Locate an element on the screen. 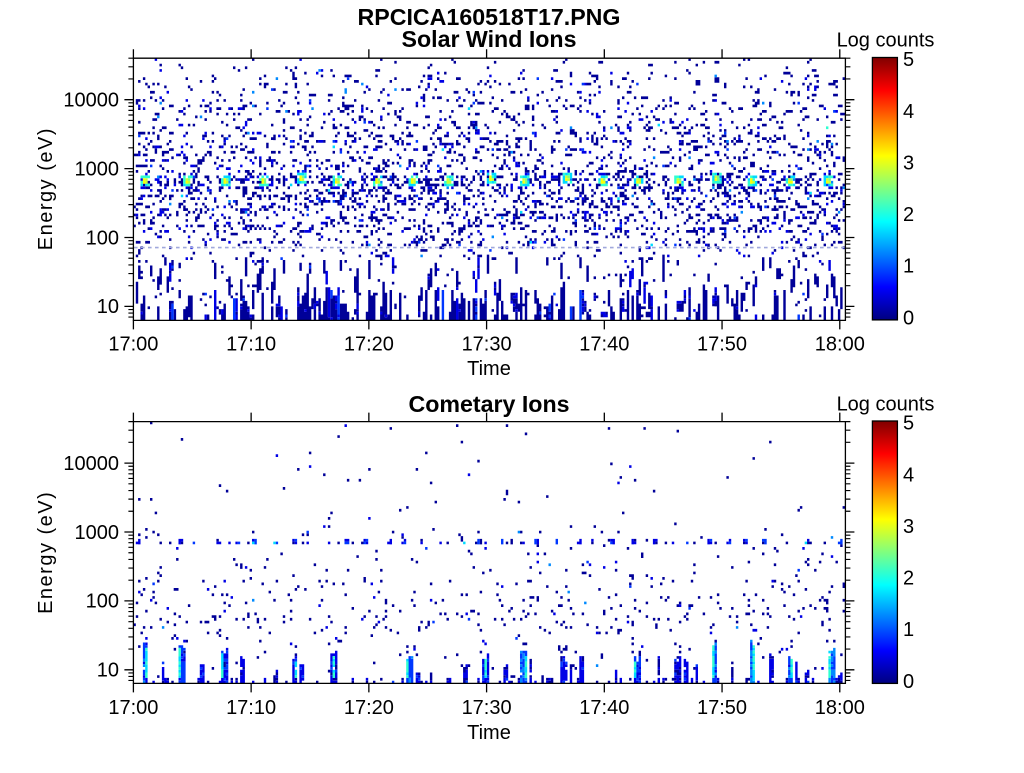 The image size is (1024, 773). svg-text: Solar Wind Ions is located at coordinates (489, 39).